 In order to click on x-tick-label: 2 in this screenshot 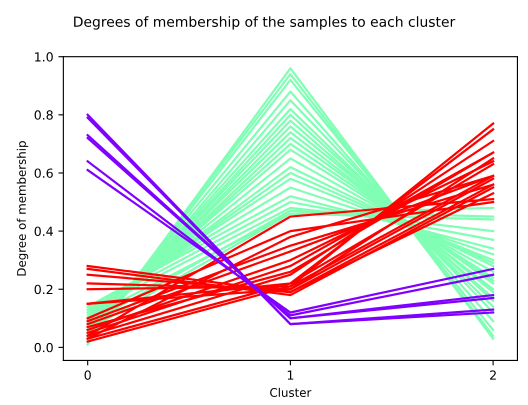, I will do `click(493, 375)`.